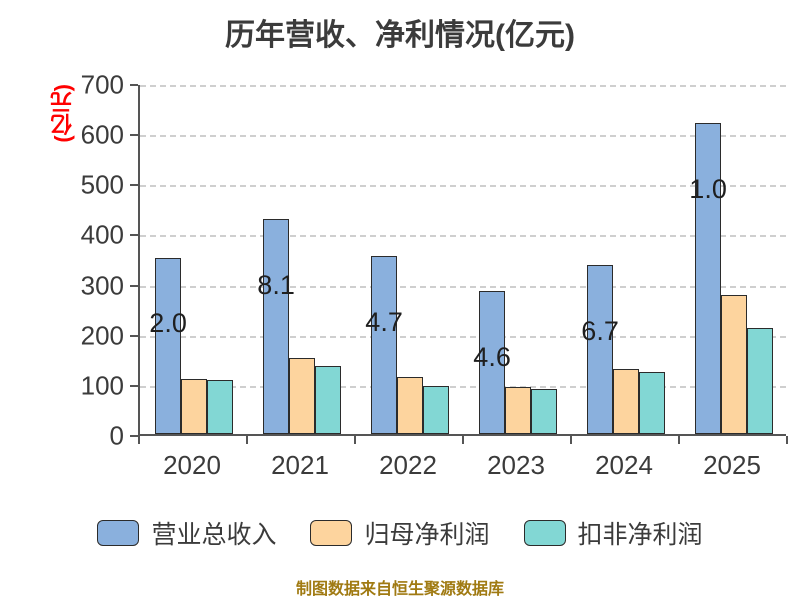 This screenshot has width=800, height=600. I want to click on y-axis-tick-label: 200, so click(102, 335).